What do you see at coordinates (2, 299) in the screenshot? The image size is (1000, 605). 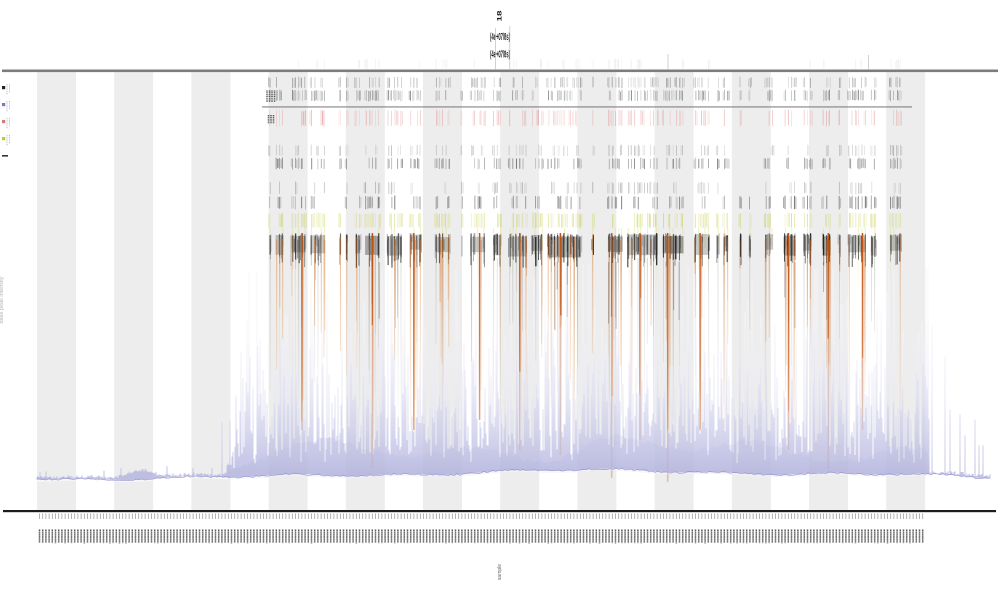 I see `svg-text: base peak intensity` at bounding box center [2, 299].